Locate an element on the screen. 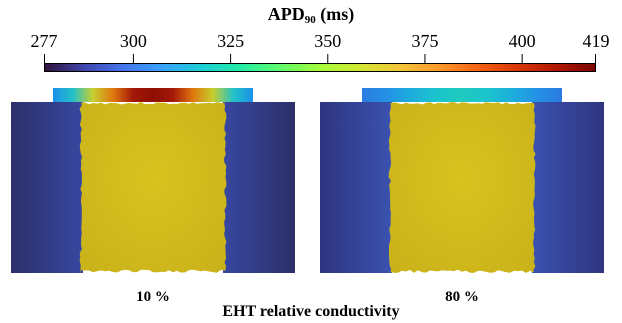 This screenshot has height=323, width=622. colorbar-gradient is located at coordinates (320, 67).